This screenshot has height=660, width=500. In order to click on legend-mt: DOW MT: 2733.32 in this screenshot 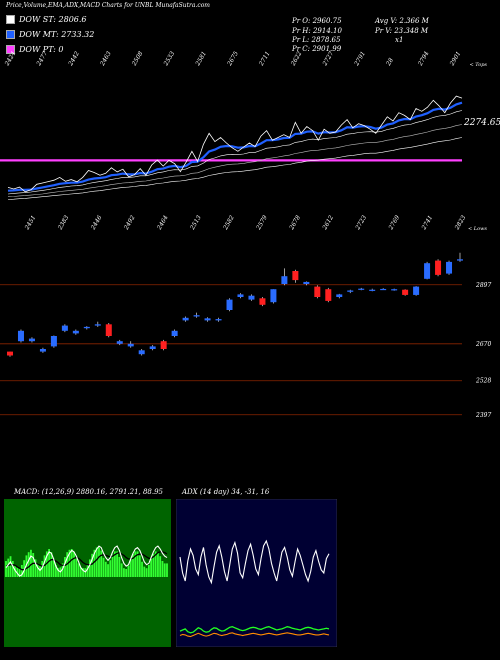, I will do `click(50, 34)`.